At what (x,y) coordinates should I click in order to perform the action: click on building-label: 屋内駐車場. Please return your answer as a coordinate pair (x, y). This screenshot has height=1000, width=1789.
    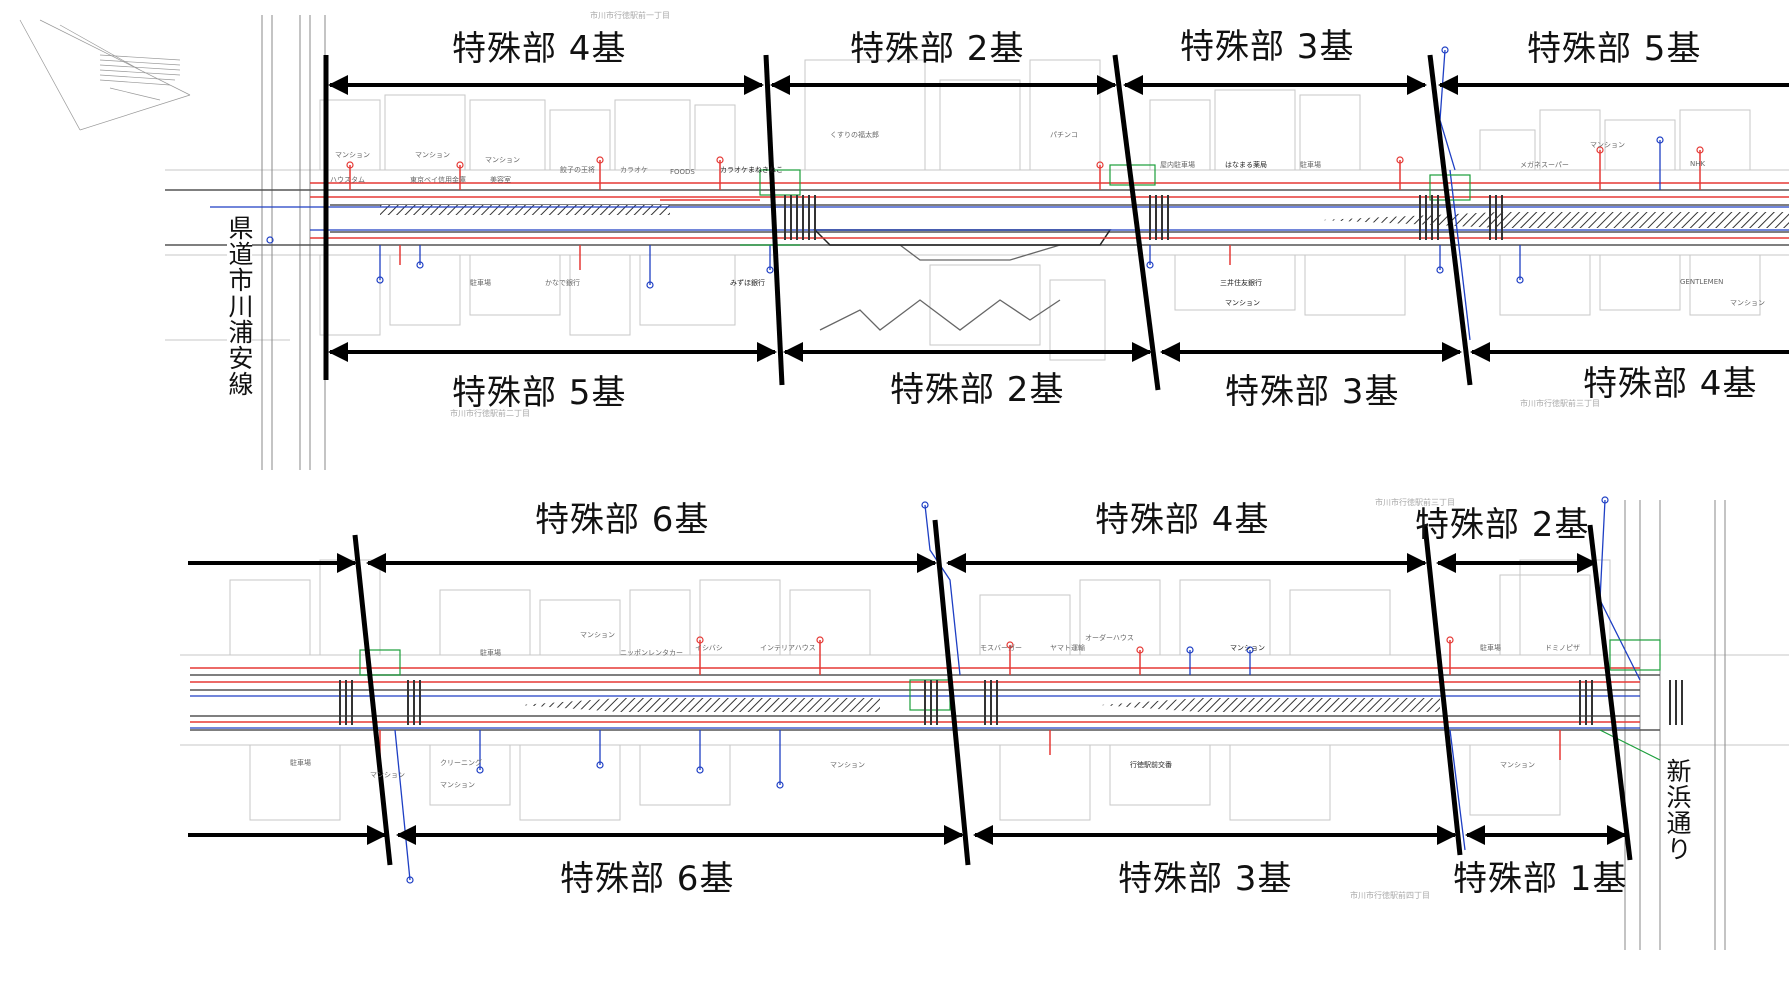
    Looking at the image, I should click on (1177, 165).